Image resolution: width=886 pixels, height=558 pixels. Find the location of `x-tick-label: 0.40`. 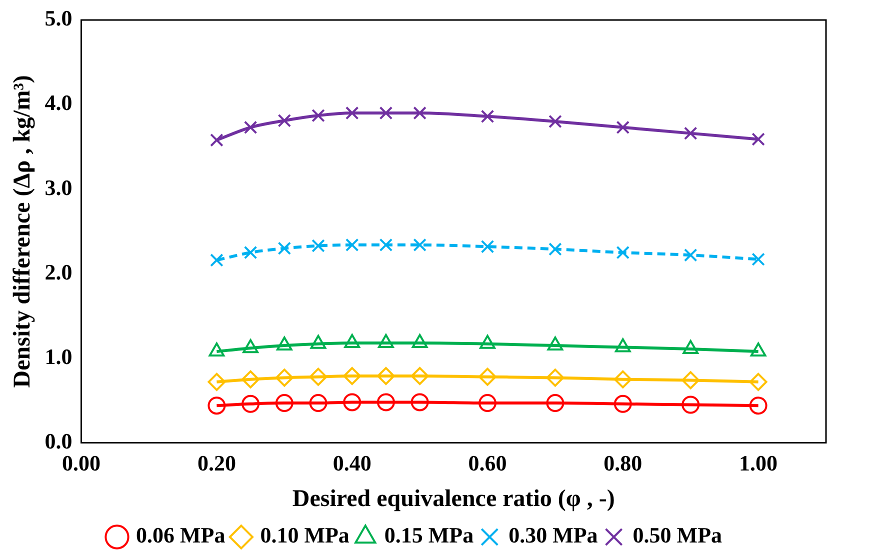

x-tick-label: 0.40 is located at coordinates (352, 463).